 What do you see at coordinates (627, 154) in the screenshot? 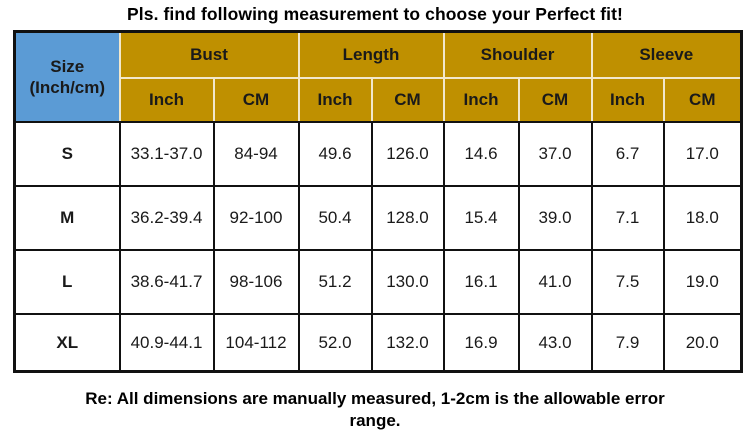
I see `cell-sleeve-inch: 6.7` at bounding box center [627, 154].